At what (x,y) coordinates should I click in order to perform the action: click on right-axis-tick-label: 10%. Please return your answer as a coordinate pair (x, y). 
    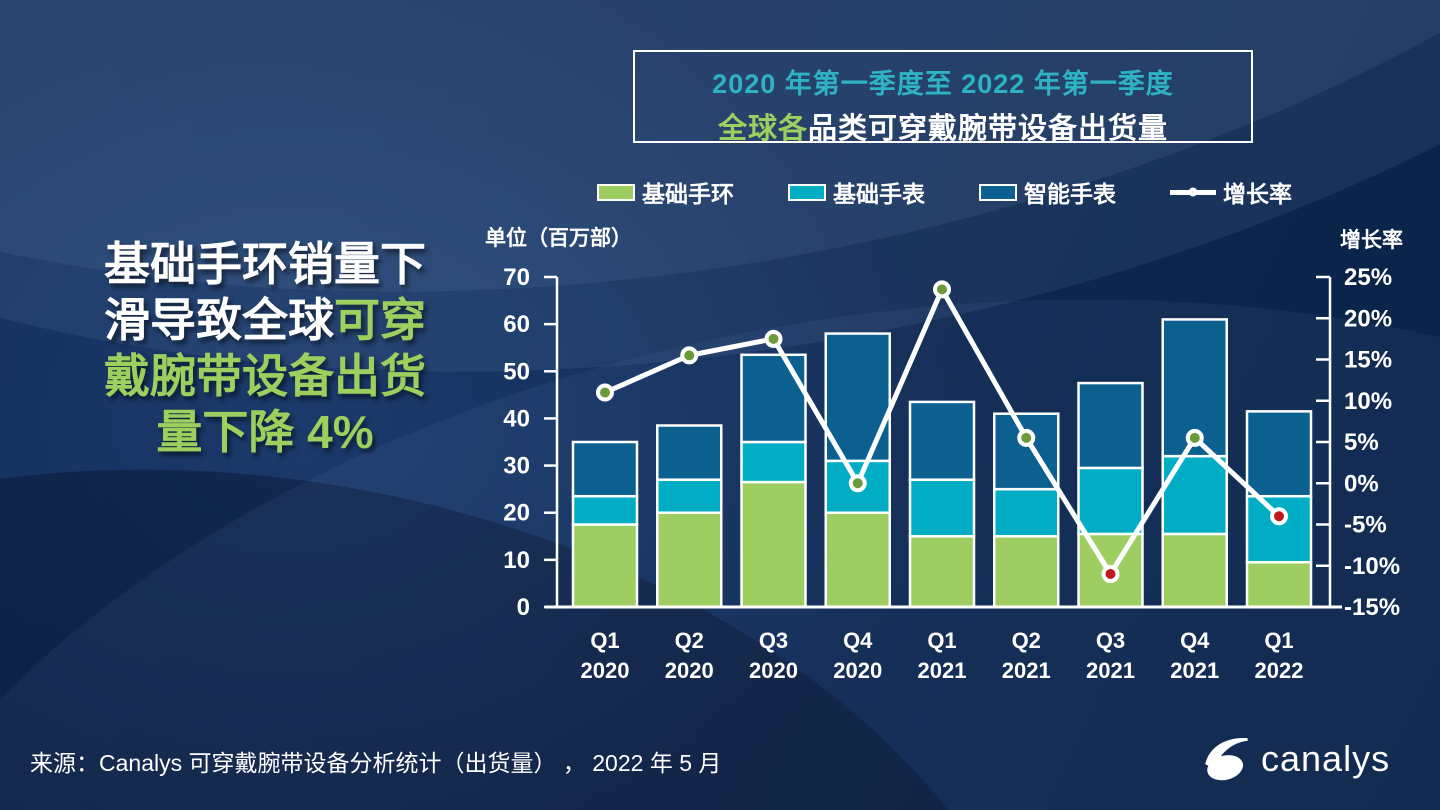
    Looking at the image, I should click on (1368, 401).